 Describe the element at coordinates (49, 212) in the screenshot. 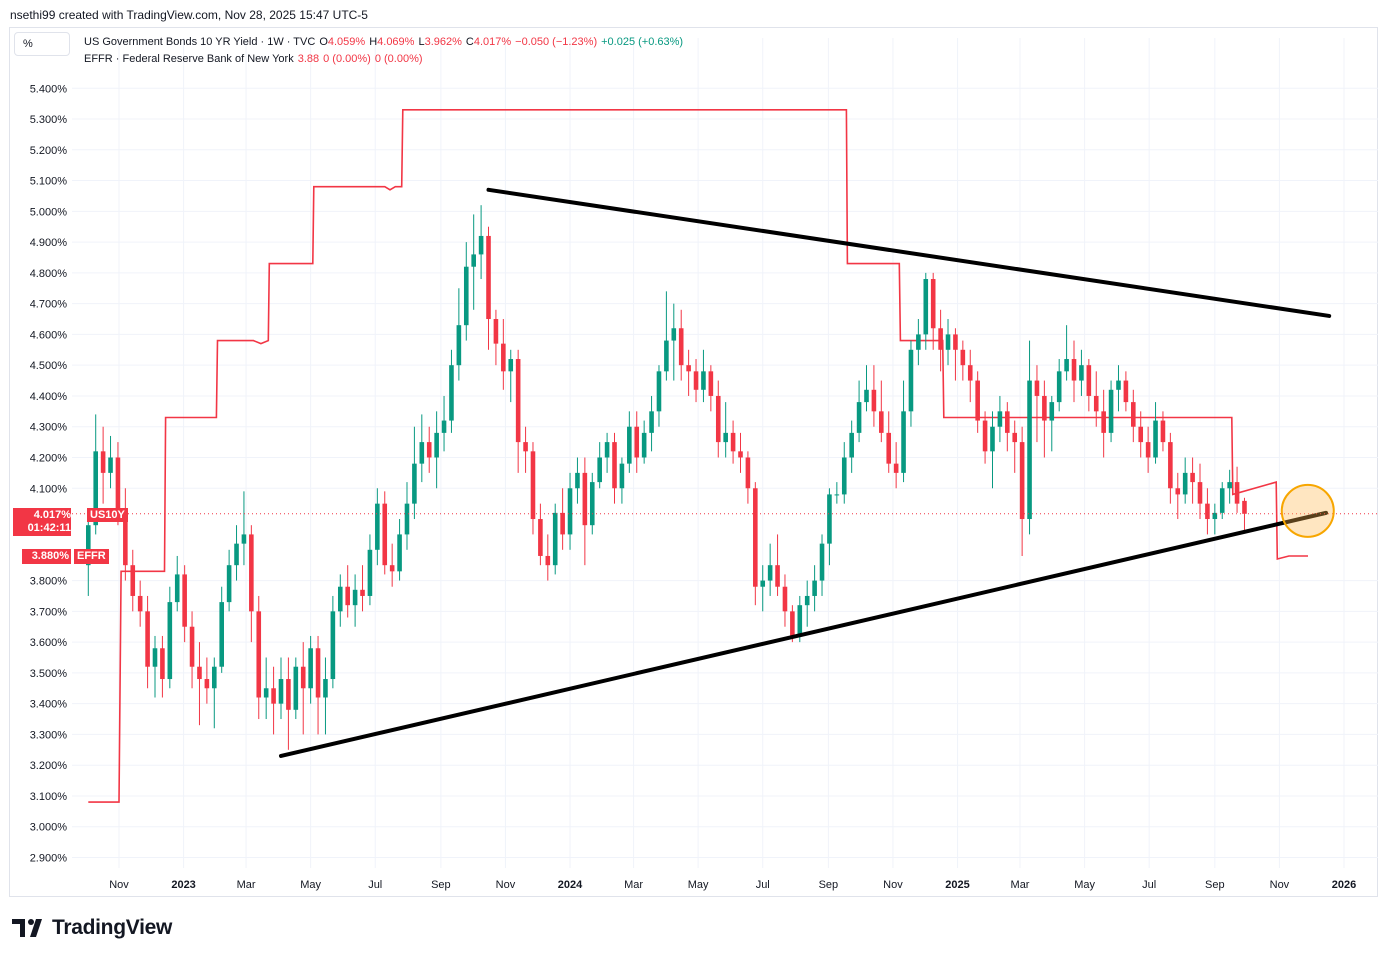

I see `y-tick-label: 5.000%` at that location.